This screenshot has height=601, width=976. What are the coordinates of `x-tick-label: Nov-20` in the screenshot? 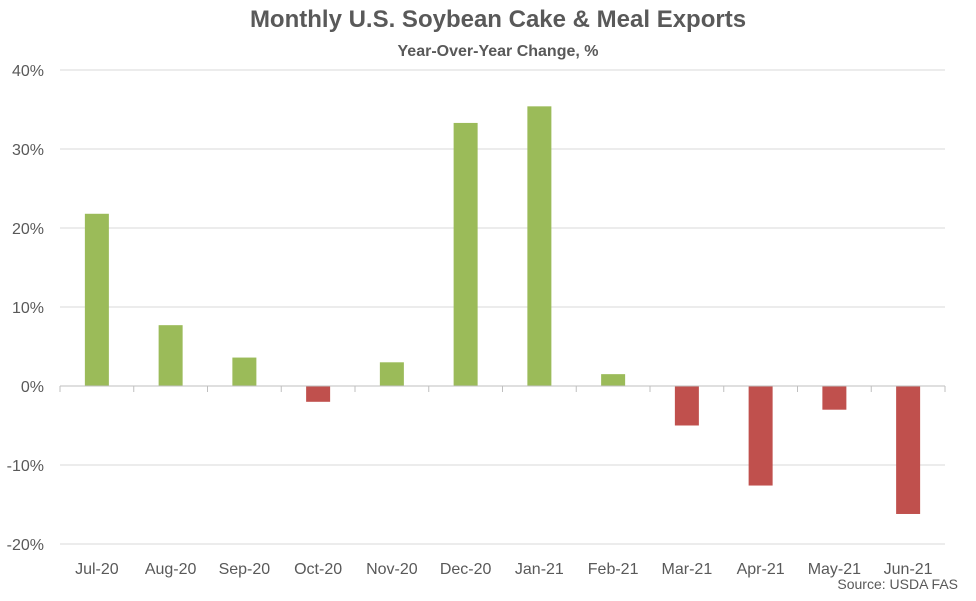 It's located at (392, 569).